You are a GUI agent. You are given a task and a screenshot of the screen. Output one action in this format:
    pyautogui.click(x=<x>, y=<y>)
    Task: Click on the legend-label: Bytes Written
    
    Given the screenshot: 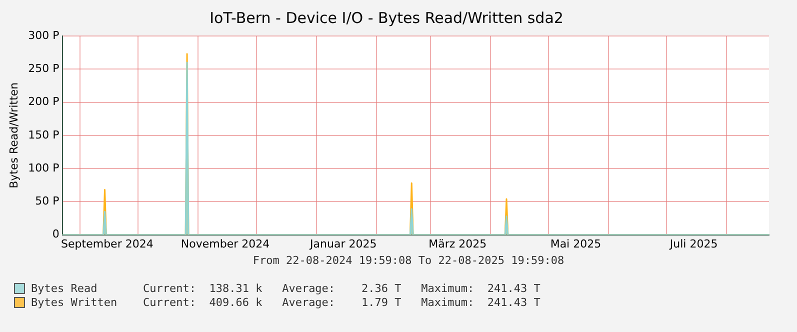 What is the action you would take?
    pyautogui.click(x=74, y=302)
    